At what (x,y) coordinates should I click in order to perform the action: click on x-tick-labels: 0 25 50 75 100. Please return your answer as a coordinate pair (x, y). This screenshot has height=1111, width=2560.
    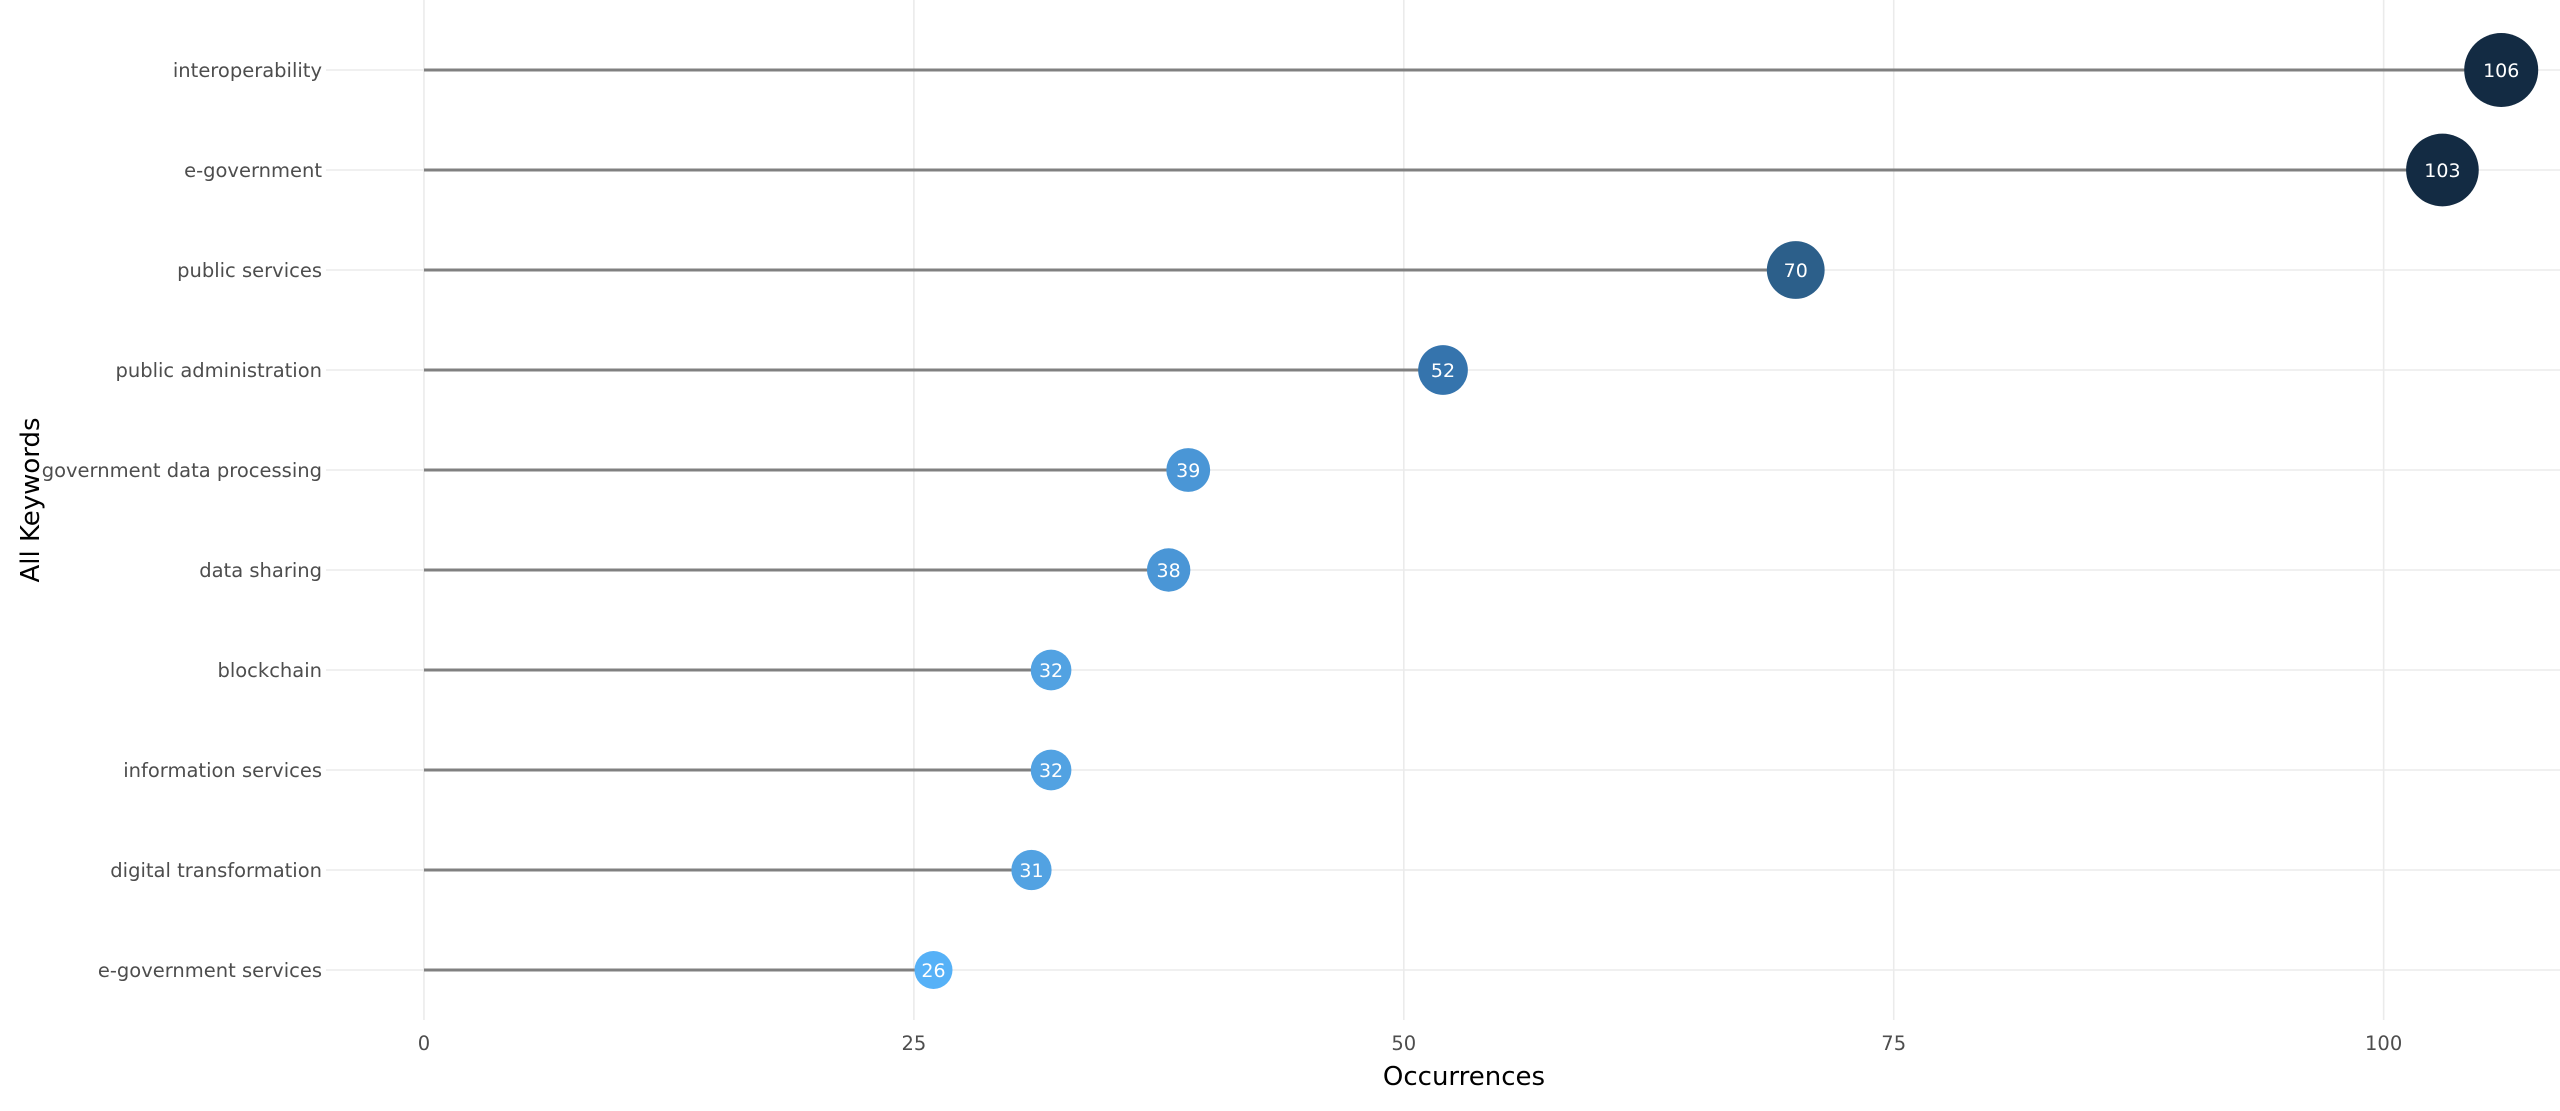
    Looking at the image, I should click on (1410, 1043).